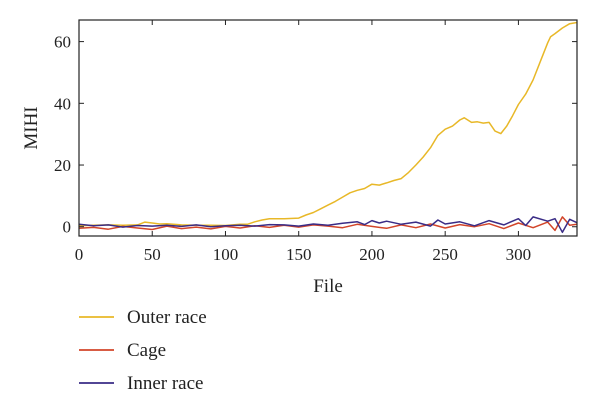 This screenshot has width=600, height=409. I want to click on series-line-inner-race, so click(328, 225).